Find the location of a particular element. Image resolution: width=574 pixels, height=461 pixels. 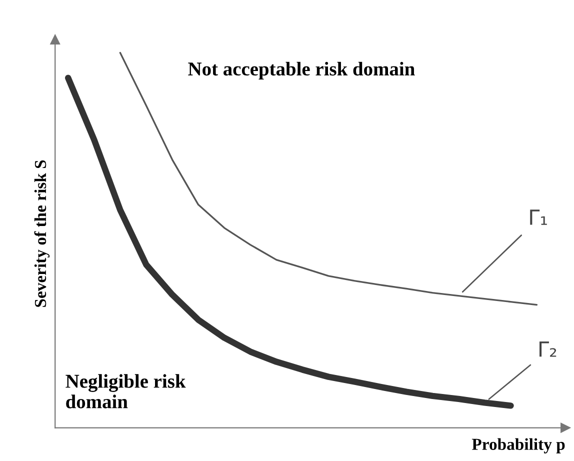

annotation: Negligible risk domain is located at coordinates (126, 391).